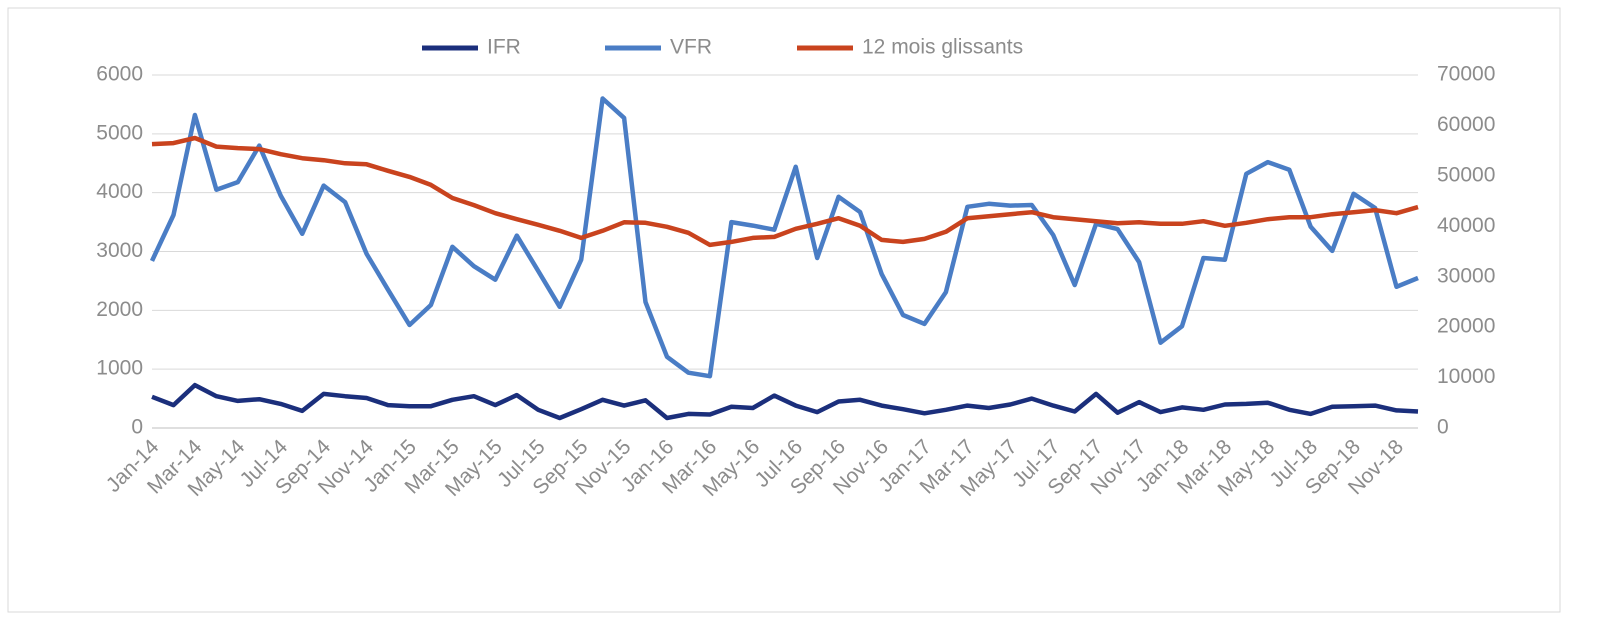 This screenshot has width=1614, height=624. I want to click on legend-label: VFR, so click(691, 47).